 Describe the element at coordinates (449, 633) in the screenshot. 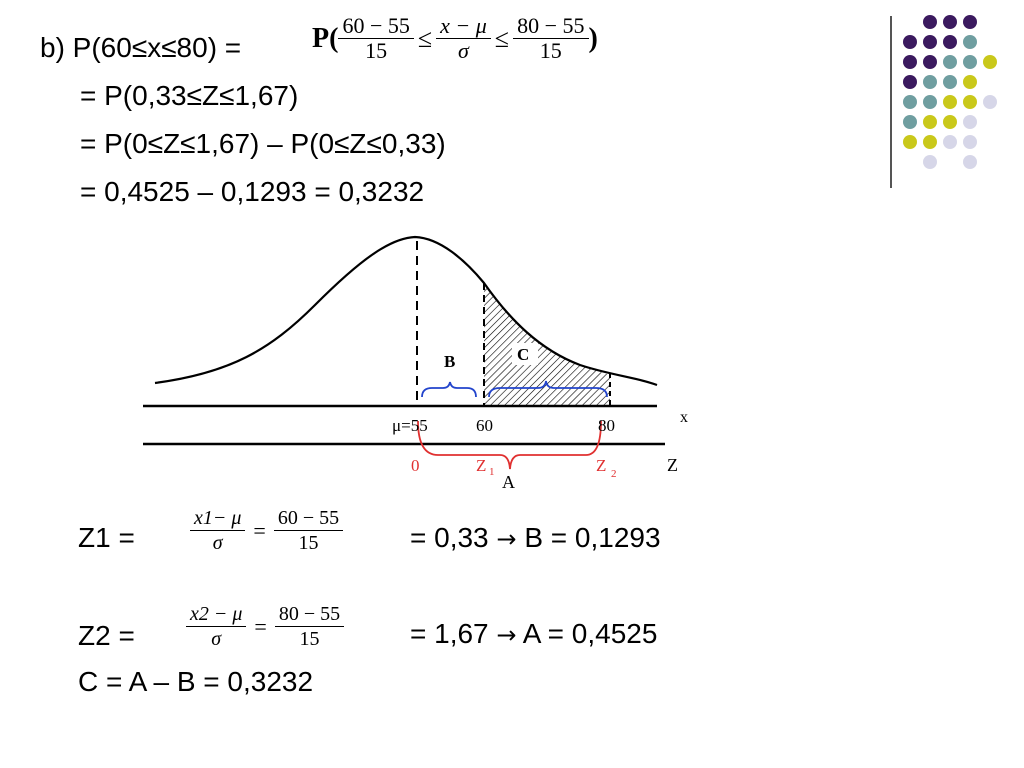

I see `z2-result-value: = 1,67` at that location.